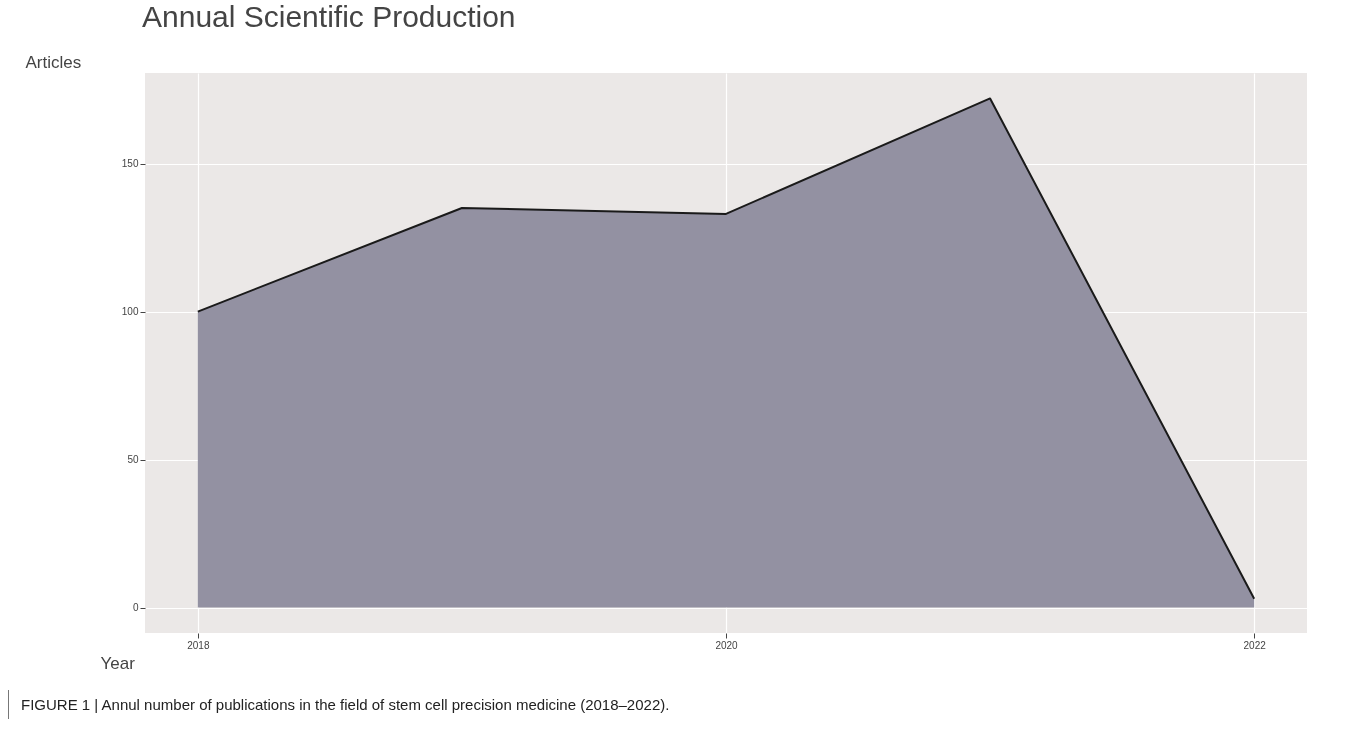  Describe the element at coordinates (130, 312) in the screenshot. I see `y-tick-label: 100` at that location.